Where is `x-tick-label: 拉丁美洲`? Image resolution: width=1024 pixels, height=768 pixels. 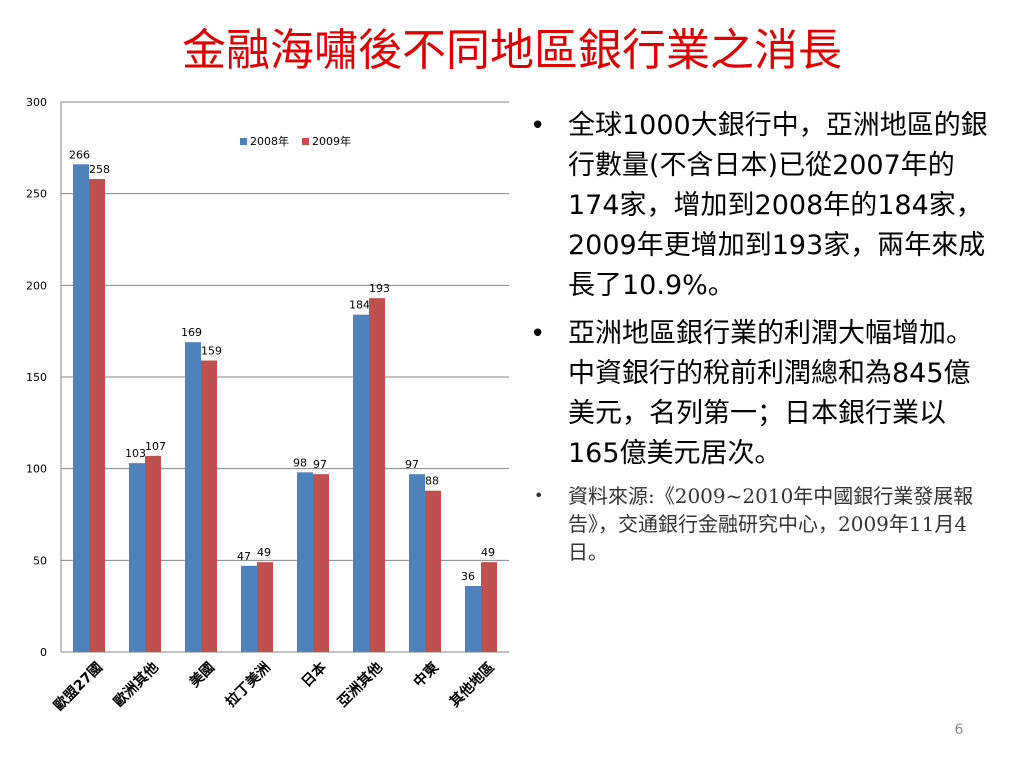 x-tick-label: 拉丁美洲 is located at coordinates (248, 685).